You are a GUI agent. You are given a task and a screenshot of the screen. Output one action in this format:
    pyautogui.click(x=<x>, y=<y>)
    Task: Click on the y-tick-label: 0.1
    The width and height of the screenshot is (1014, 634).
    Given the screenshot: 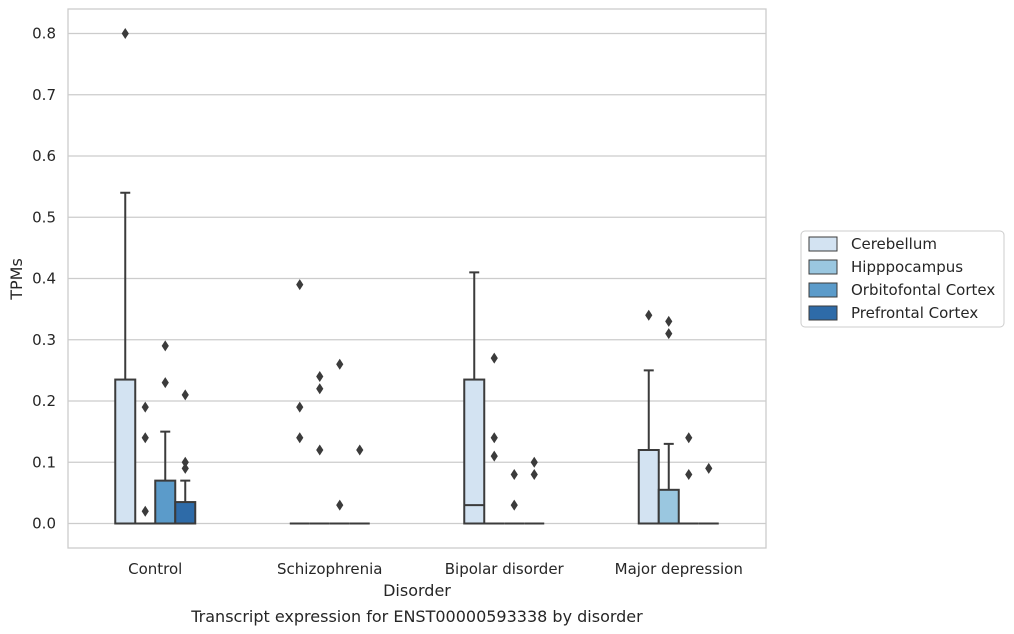 What is the action you would take?
    pyautogui.click(x=44, y=462)
    